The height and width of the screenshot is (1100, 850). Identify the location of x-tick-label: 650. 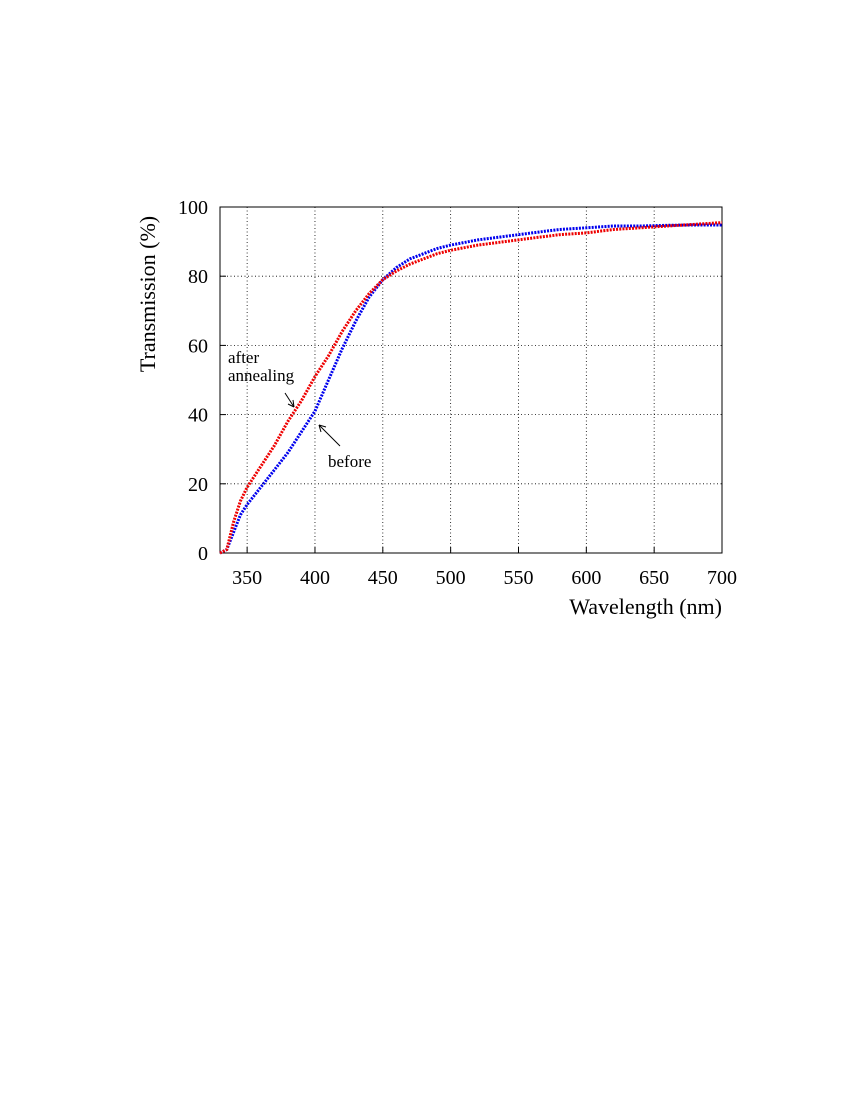
(654, 578).